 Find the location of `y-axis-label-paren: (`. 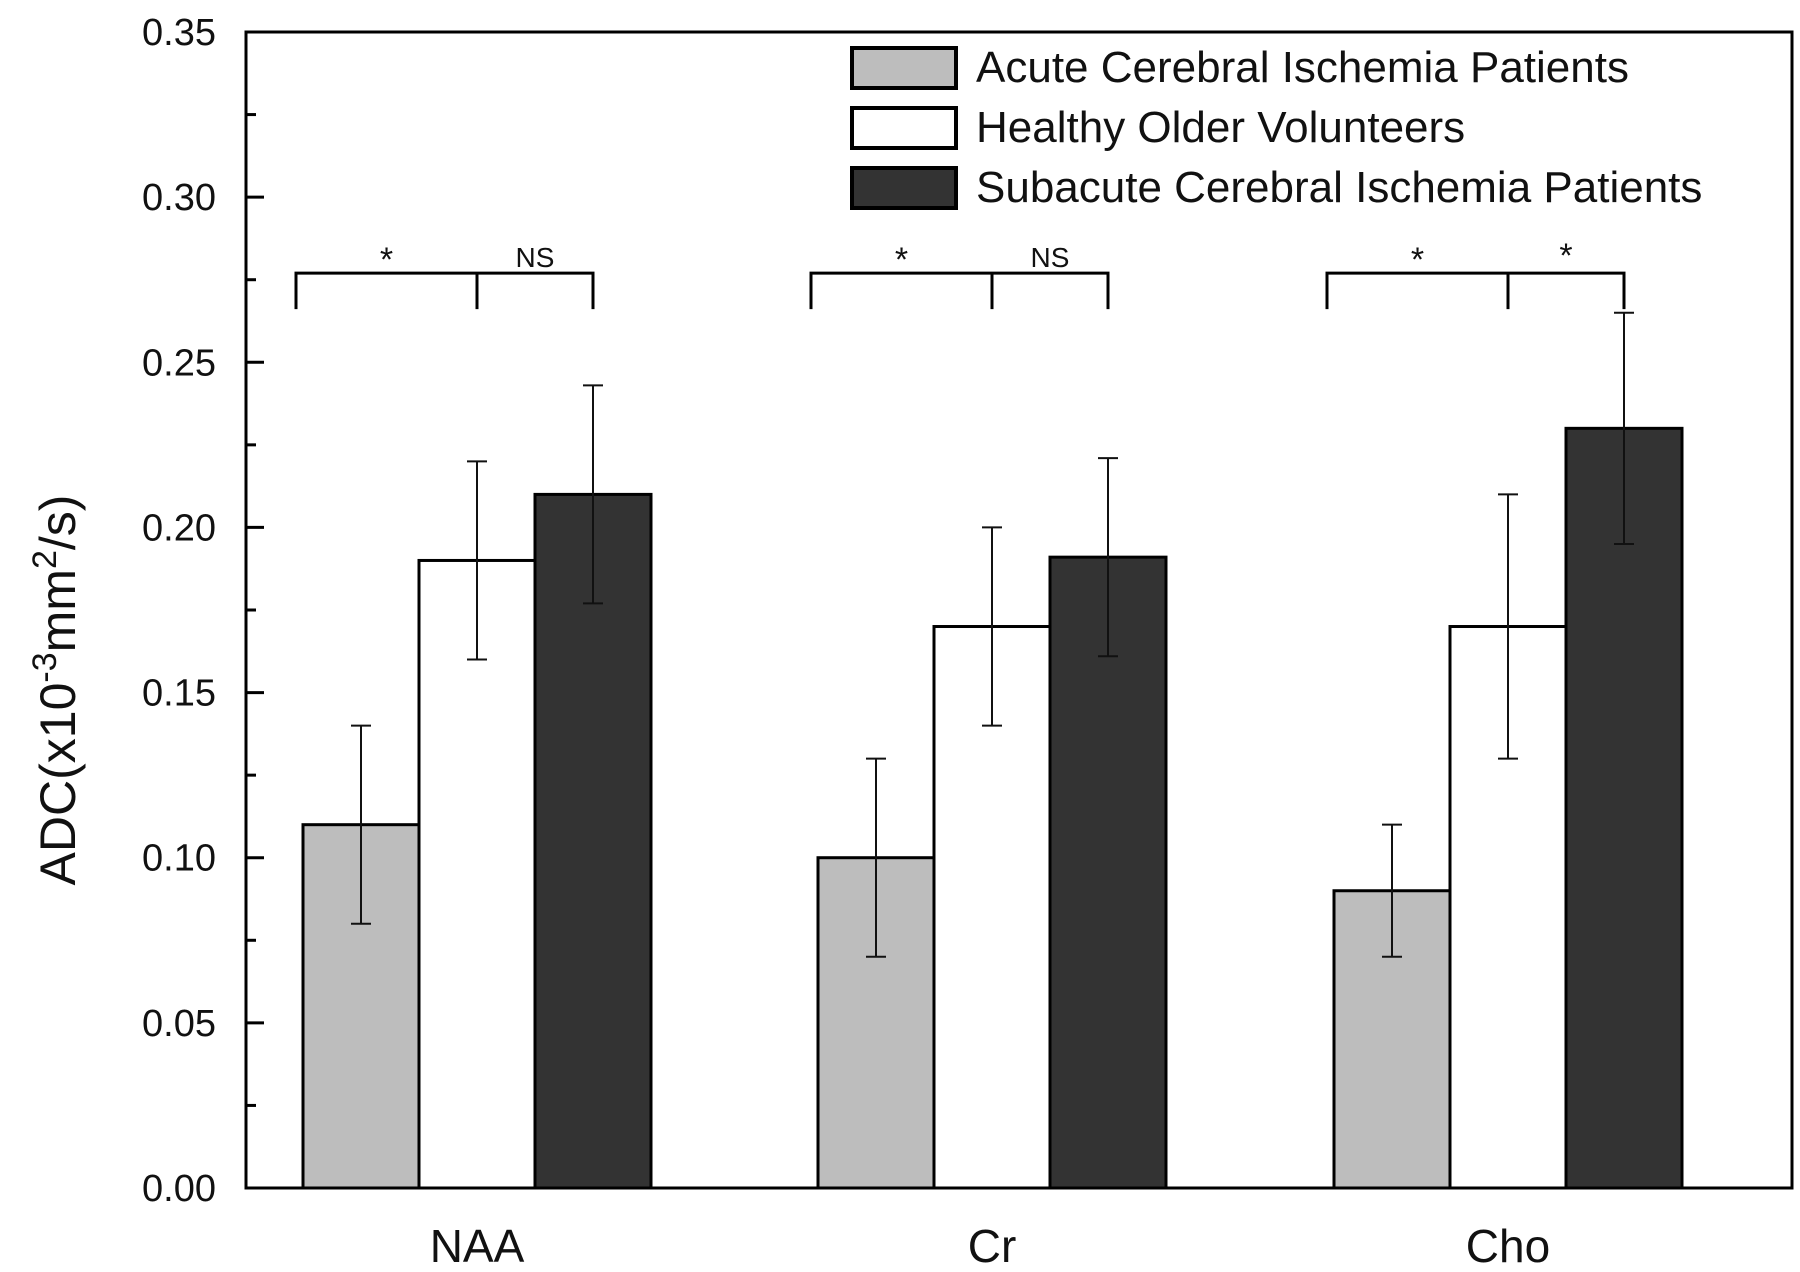

y-axis-label-paren: ( is located at coordinates (58, 771).